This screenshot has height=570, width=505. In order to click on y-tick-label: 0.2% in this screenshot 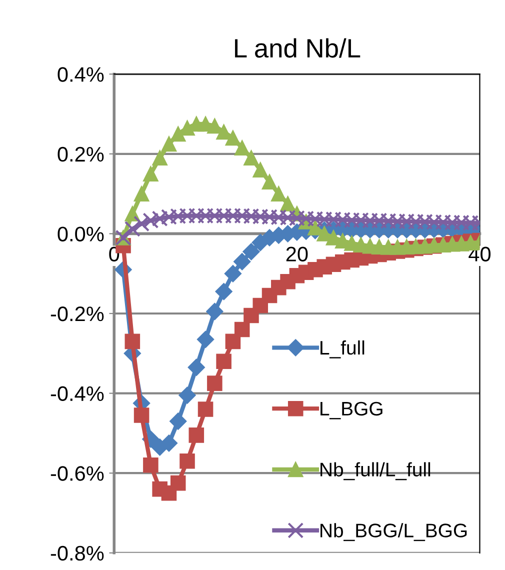, I will do `click(81, 154)`.